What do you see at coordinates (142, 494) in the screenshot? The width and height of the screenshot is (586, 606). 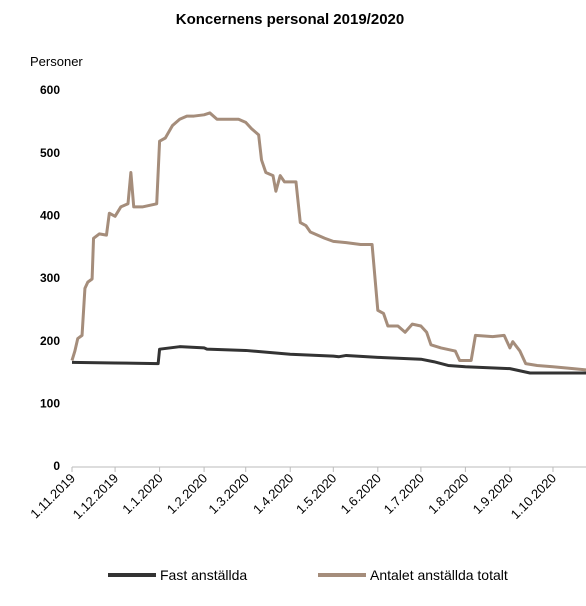 I see `x-tick-label: 1.1.2020` at bounding box center [142, 494].